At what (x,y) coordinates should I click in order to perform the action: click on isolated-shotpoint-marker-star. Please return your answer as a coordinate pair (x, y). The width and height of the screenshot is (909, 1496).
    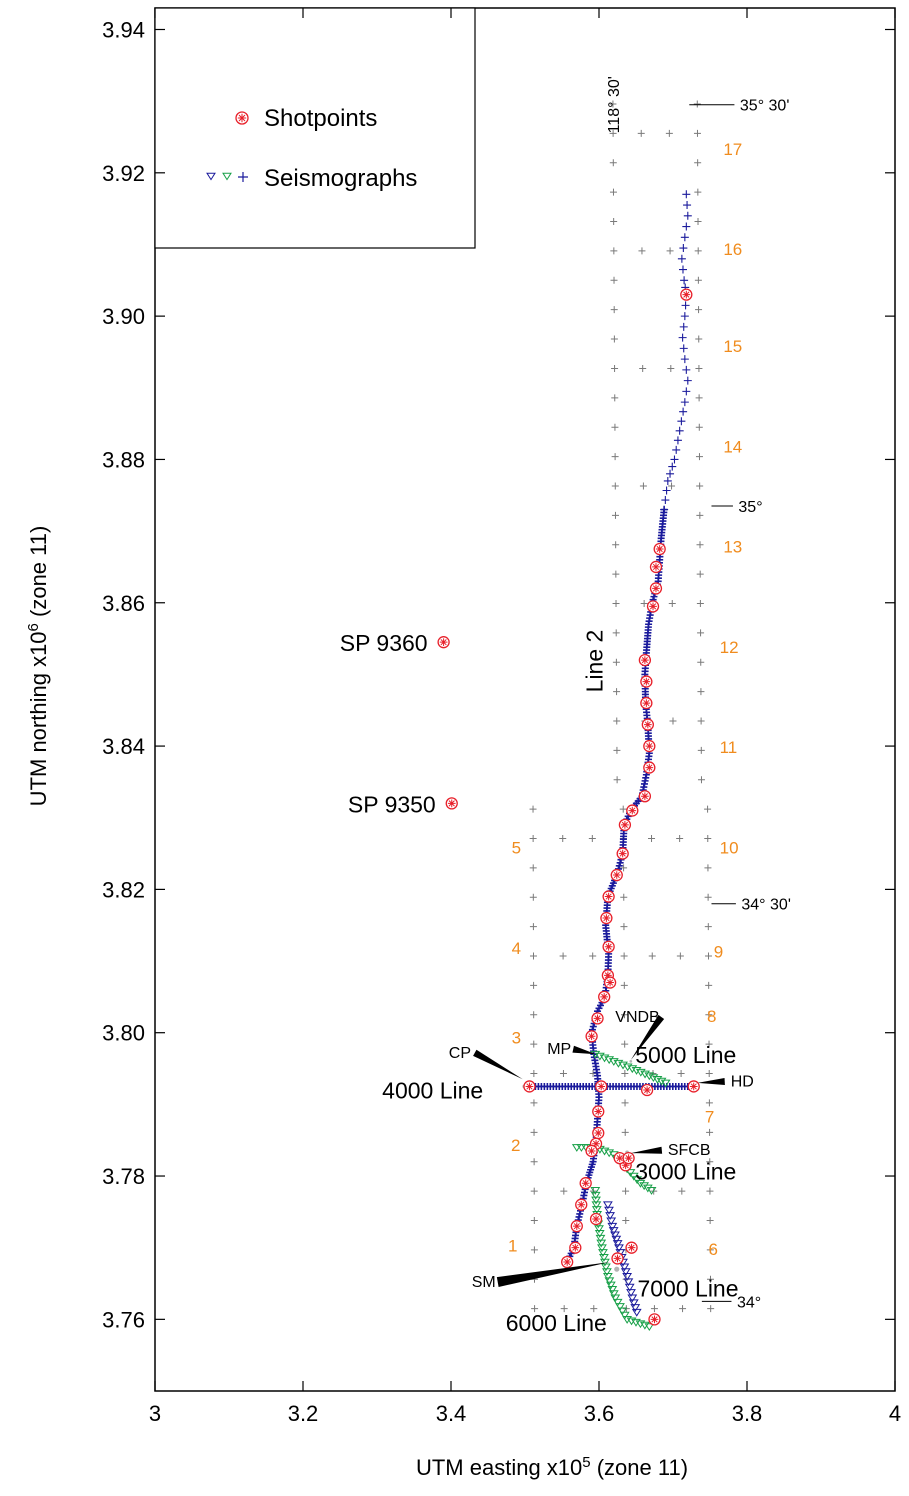
    Looking at the image, I should click on (451, 803).